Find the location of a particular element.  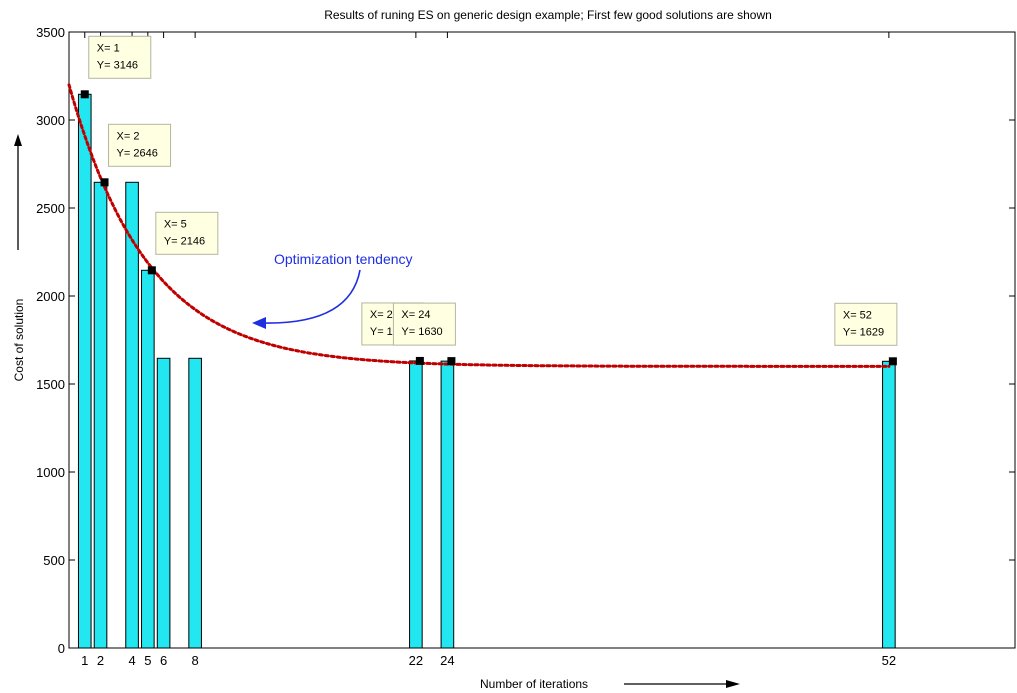

datatip-x-text: X= 2 is located at coordinates (128, 136).